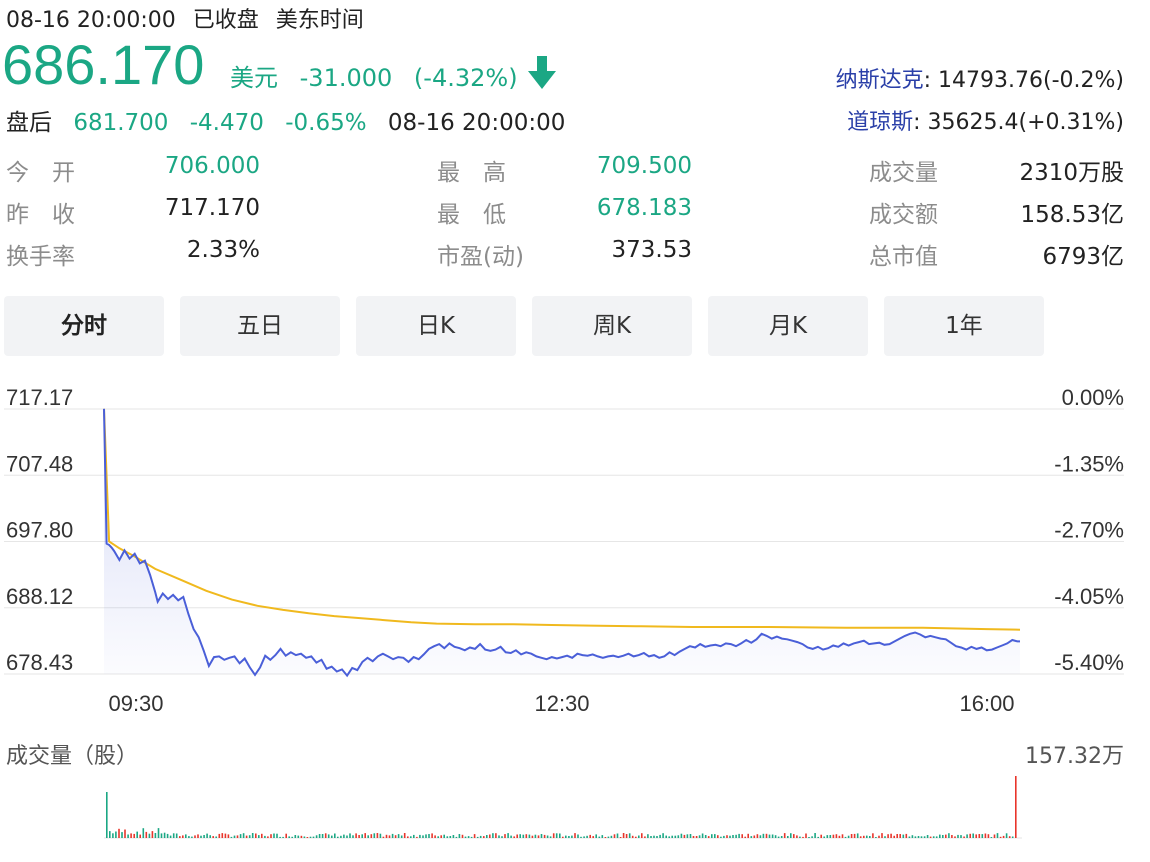 The image size is (1150, 862). What do you see at coordinates (260, 326) in the screenshot?
I see `tab-five-day: 五日` at bounding box center [260, 326].